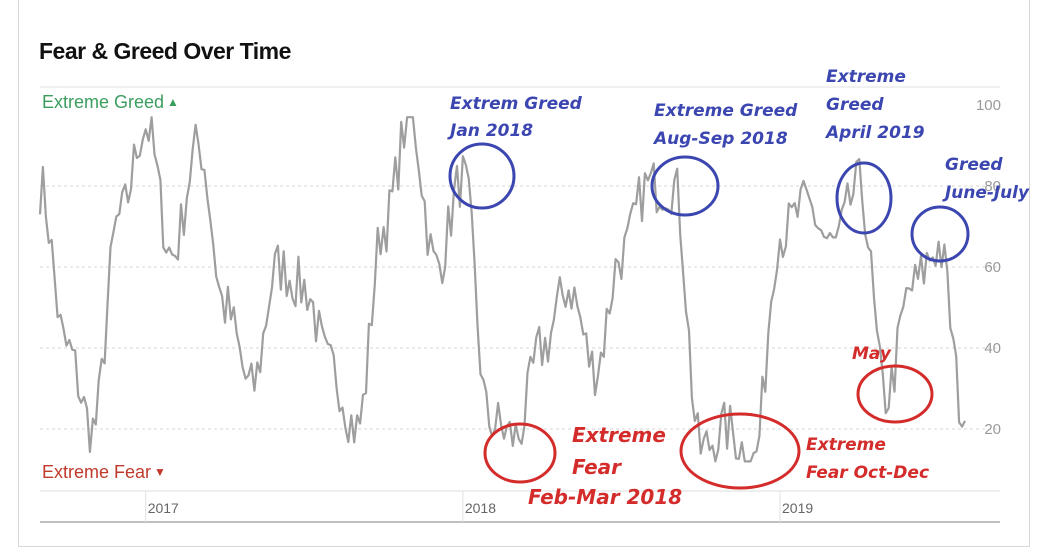 The image size is (1047, 551). I want to click on extreme-fear-label: Extreme Fear ▼, so click(104, 472).